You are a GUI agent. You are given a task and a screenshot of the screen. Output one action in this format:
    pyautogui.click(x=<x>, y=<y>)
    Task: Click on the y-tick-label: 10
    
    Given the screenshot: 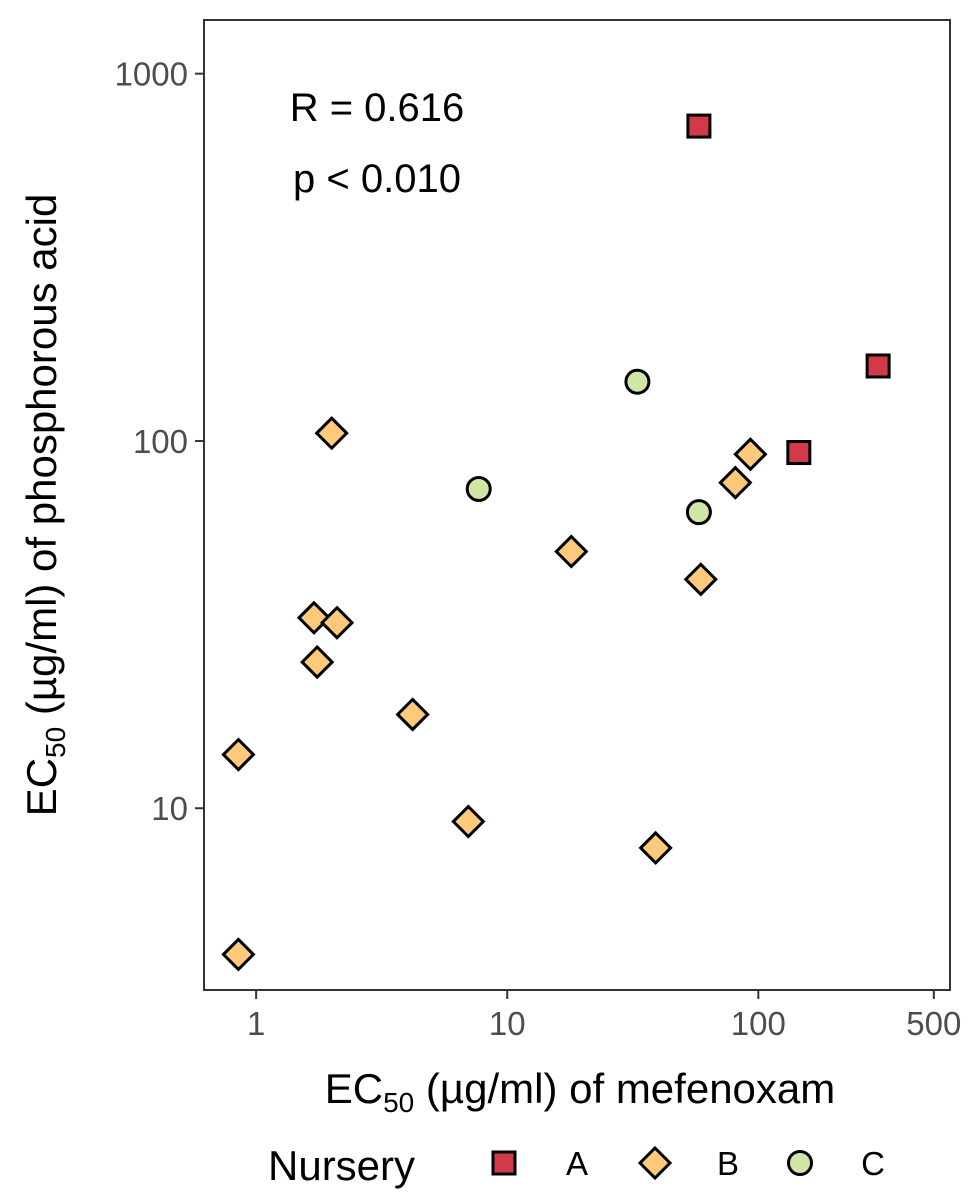 What is the action you would take?
    pyautogui.click(x=169, y=808)
    